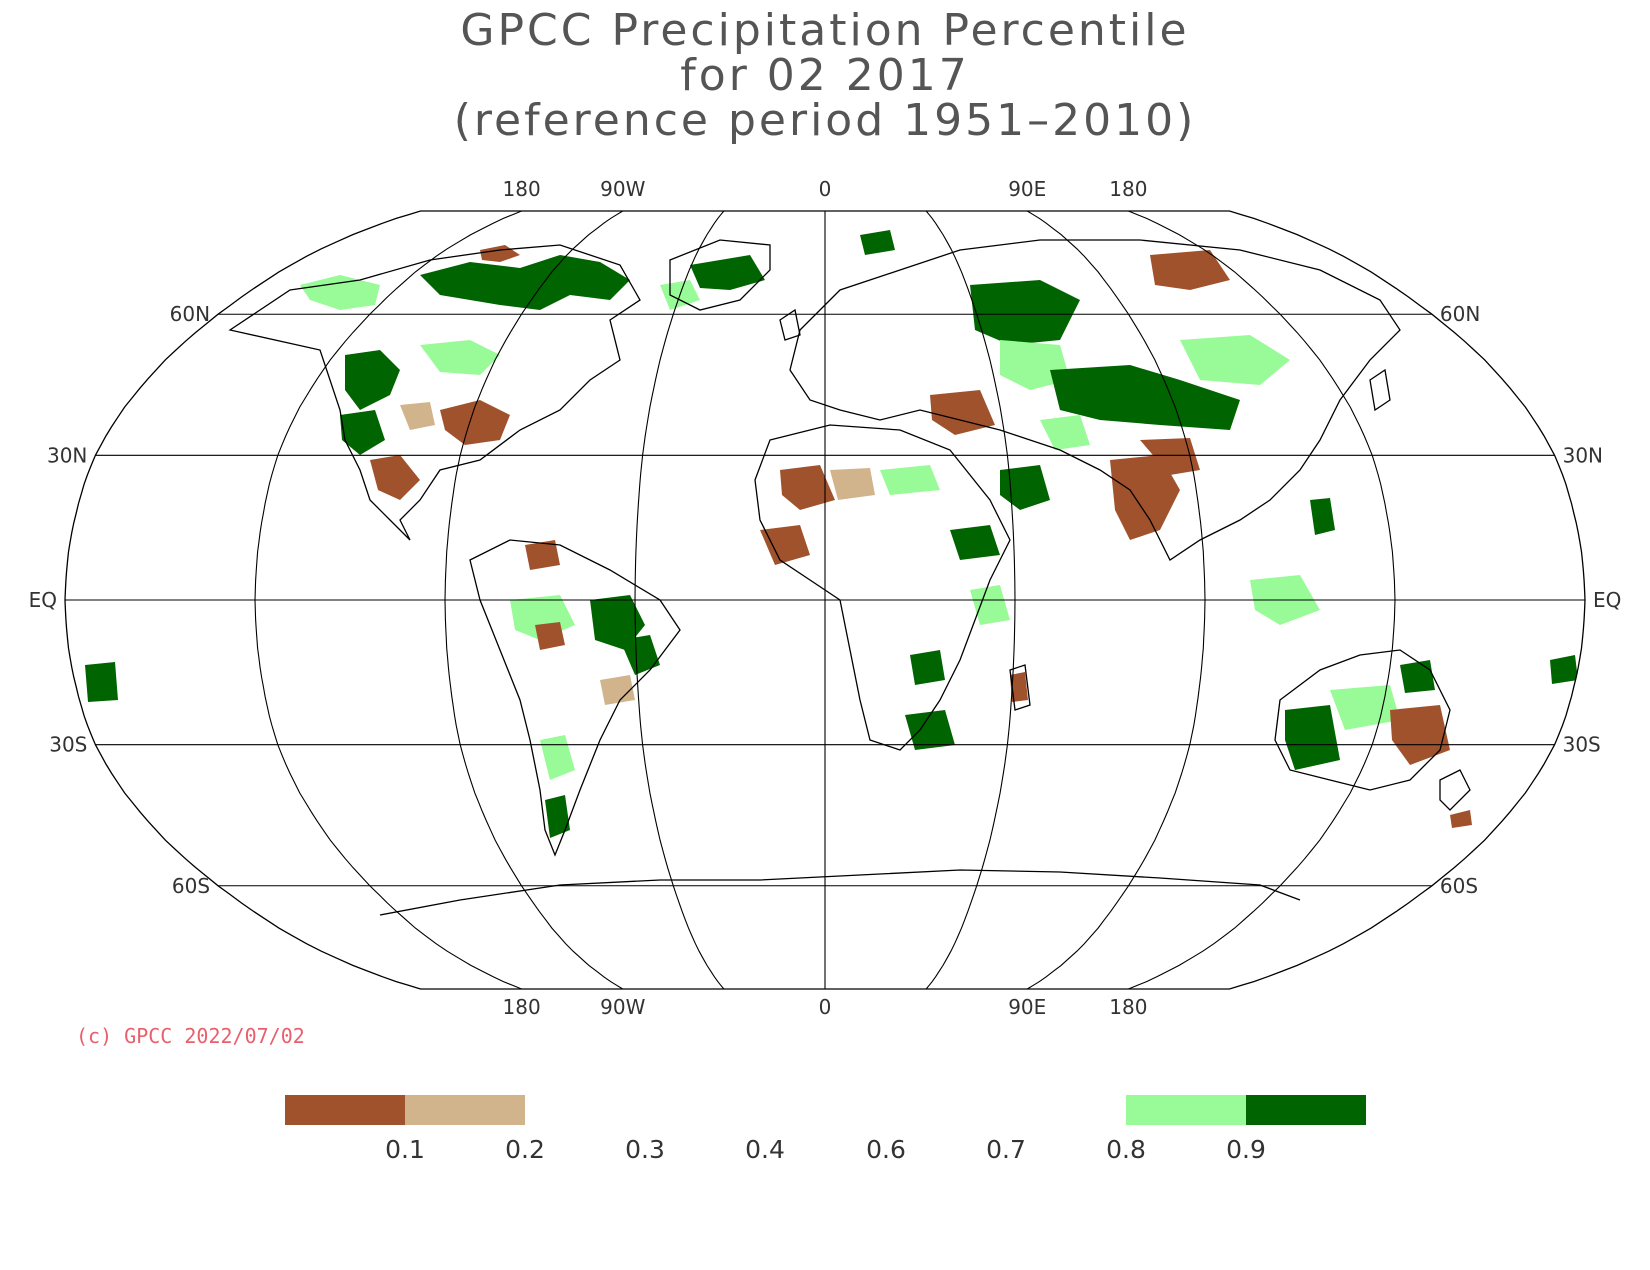  I want to click on lat-label-left: 30S, so click(68, 745).